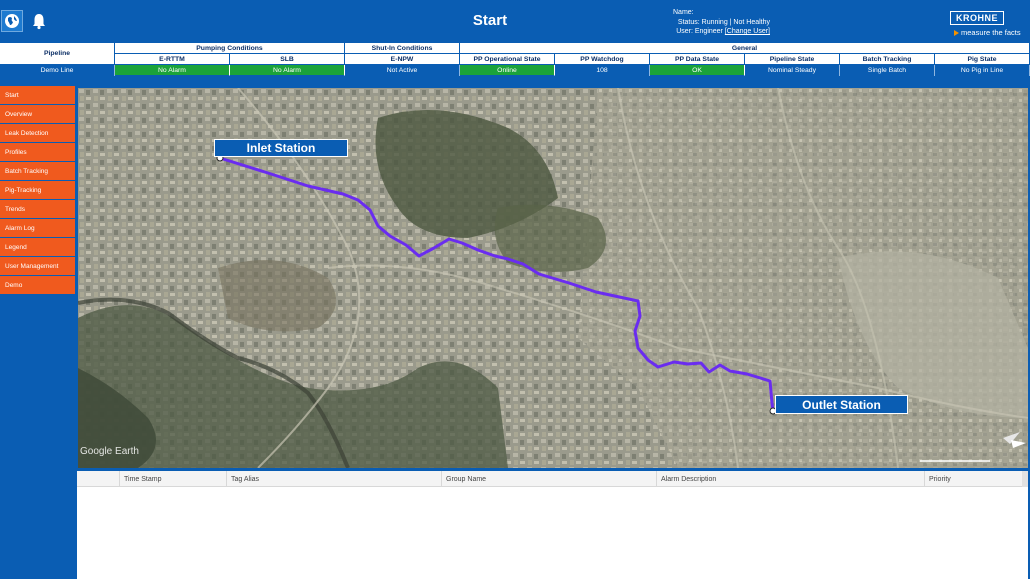  I want to click on value-pig-state: No Pig in Line, so click(982, 70).